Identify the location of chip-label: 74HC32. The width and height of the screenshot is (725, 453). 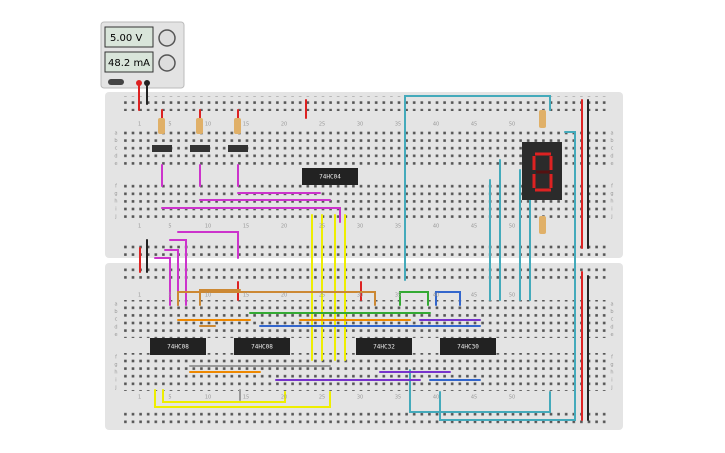
(384, 347).